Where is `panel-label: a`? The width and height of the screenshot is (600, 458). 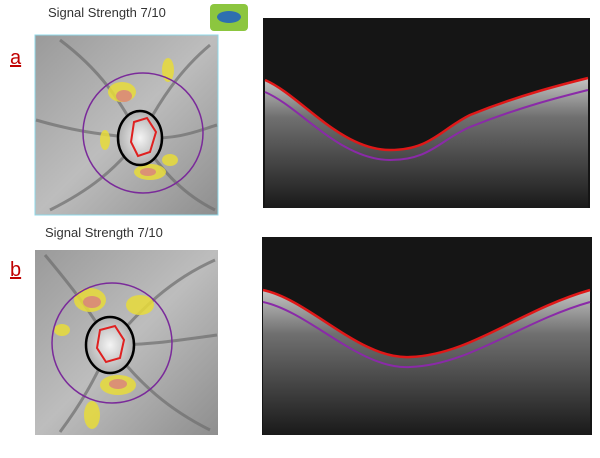 panel-label: a is located at coordinates (16, 58).